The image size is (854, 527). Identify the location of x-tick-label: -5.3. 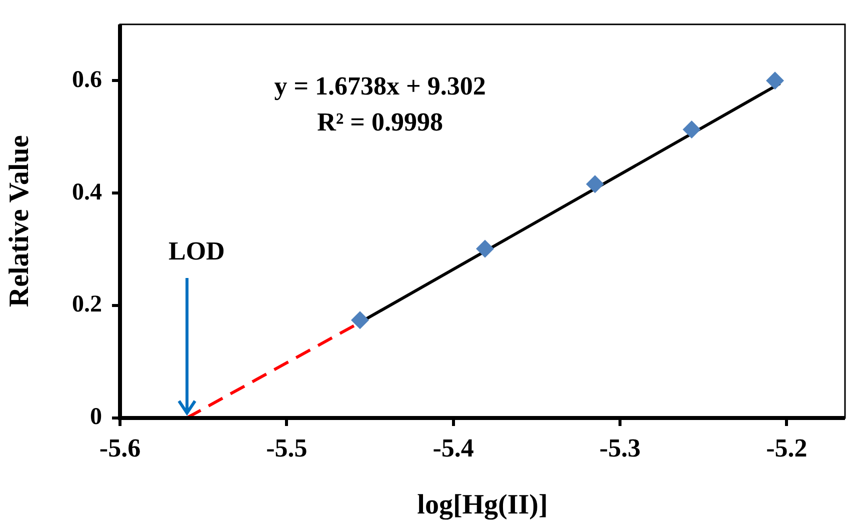
(620, 447).